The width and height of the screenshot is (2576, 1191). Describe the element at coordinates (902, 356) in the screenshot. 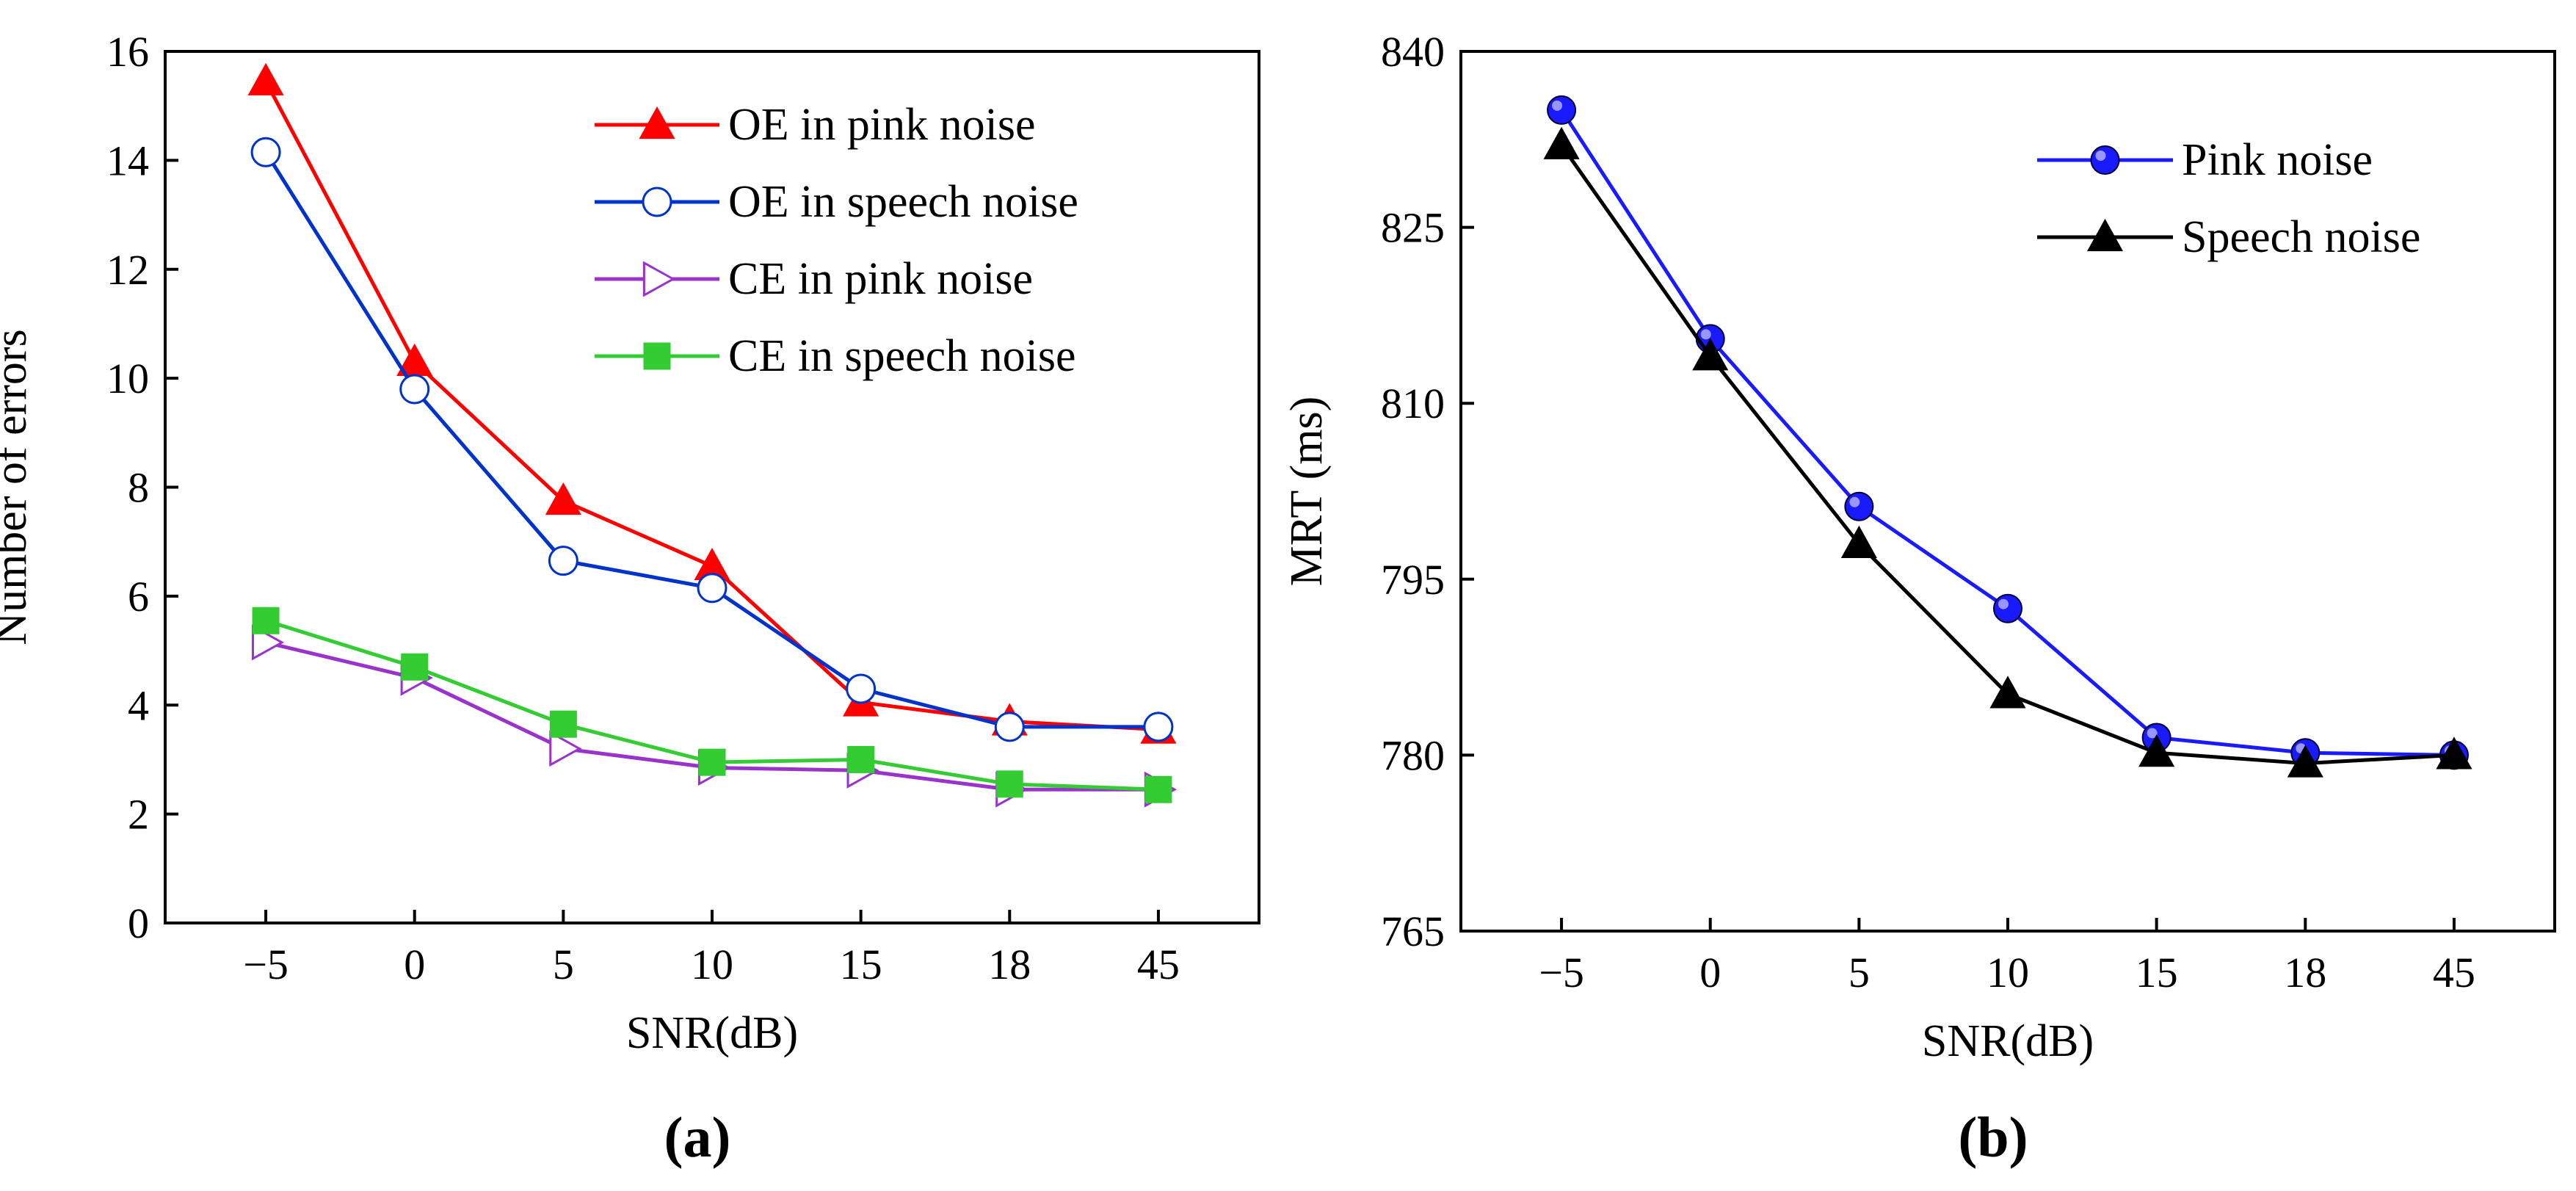

I see `legend-label: CE in speech noise` at that location.